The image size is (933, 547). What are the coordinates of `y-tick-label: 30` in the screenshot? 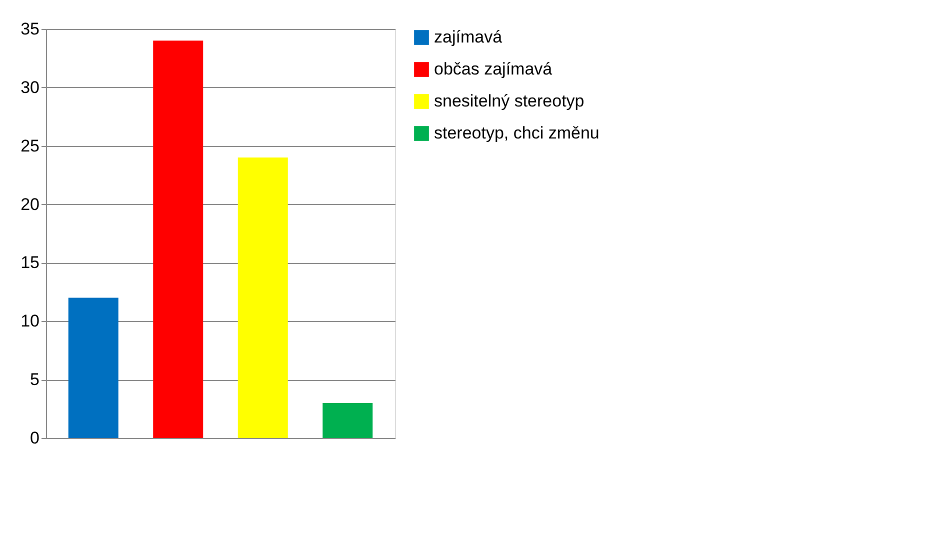 It's located at (30, 87).